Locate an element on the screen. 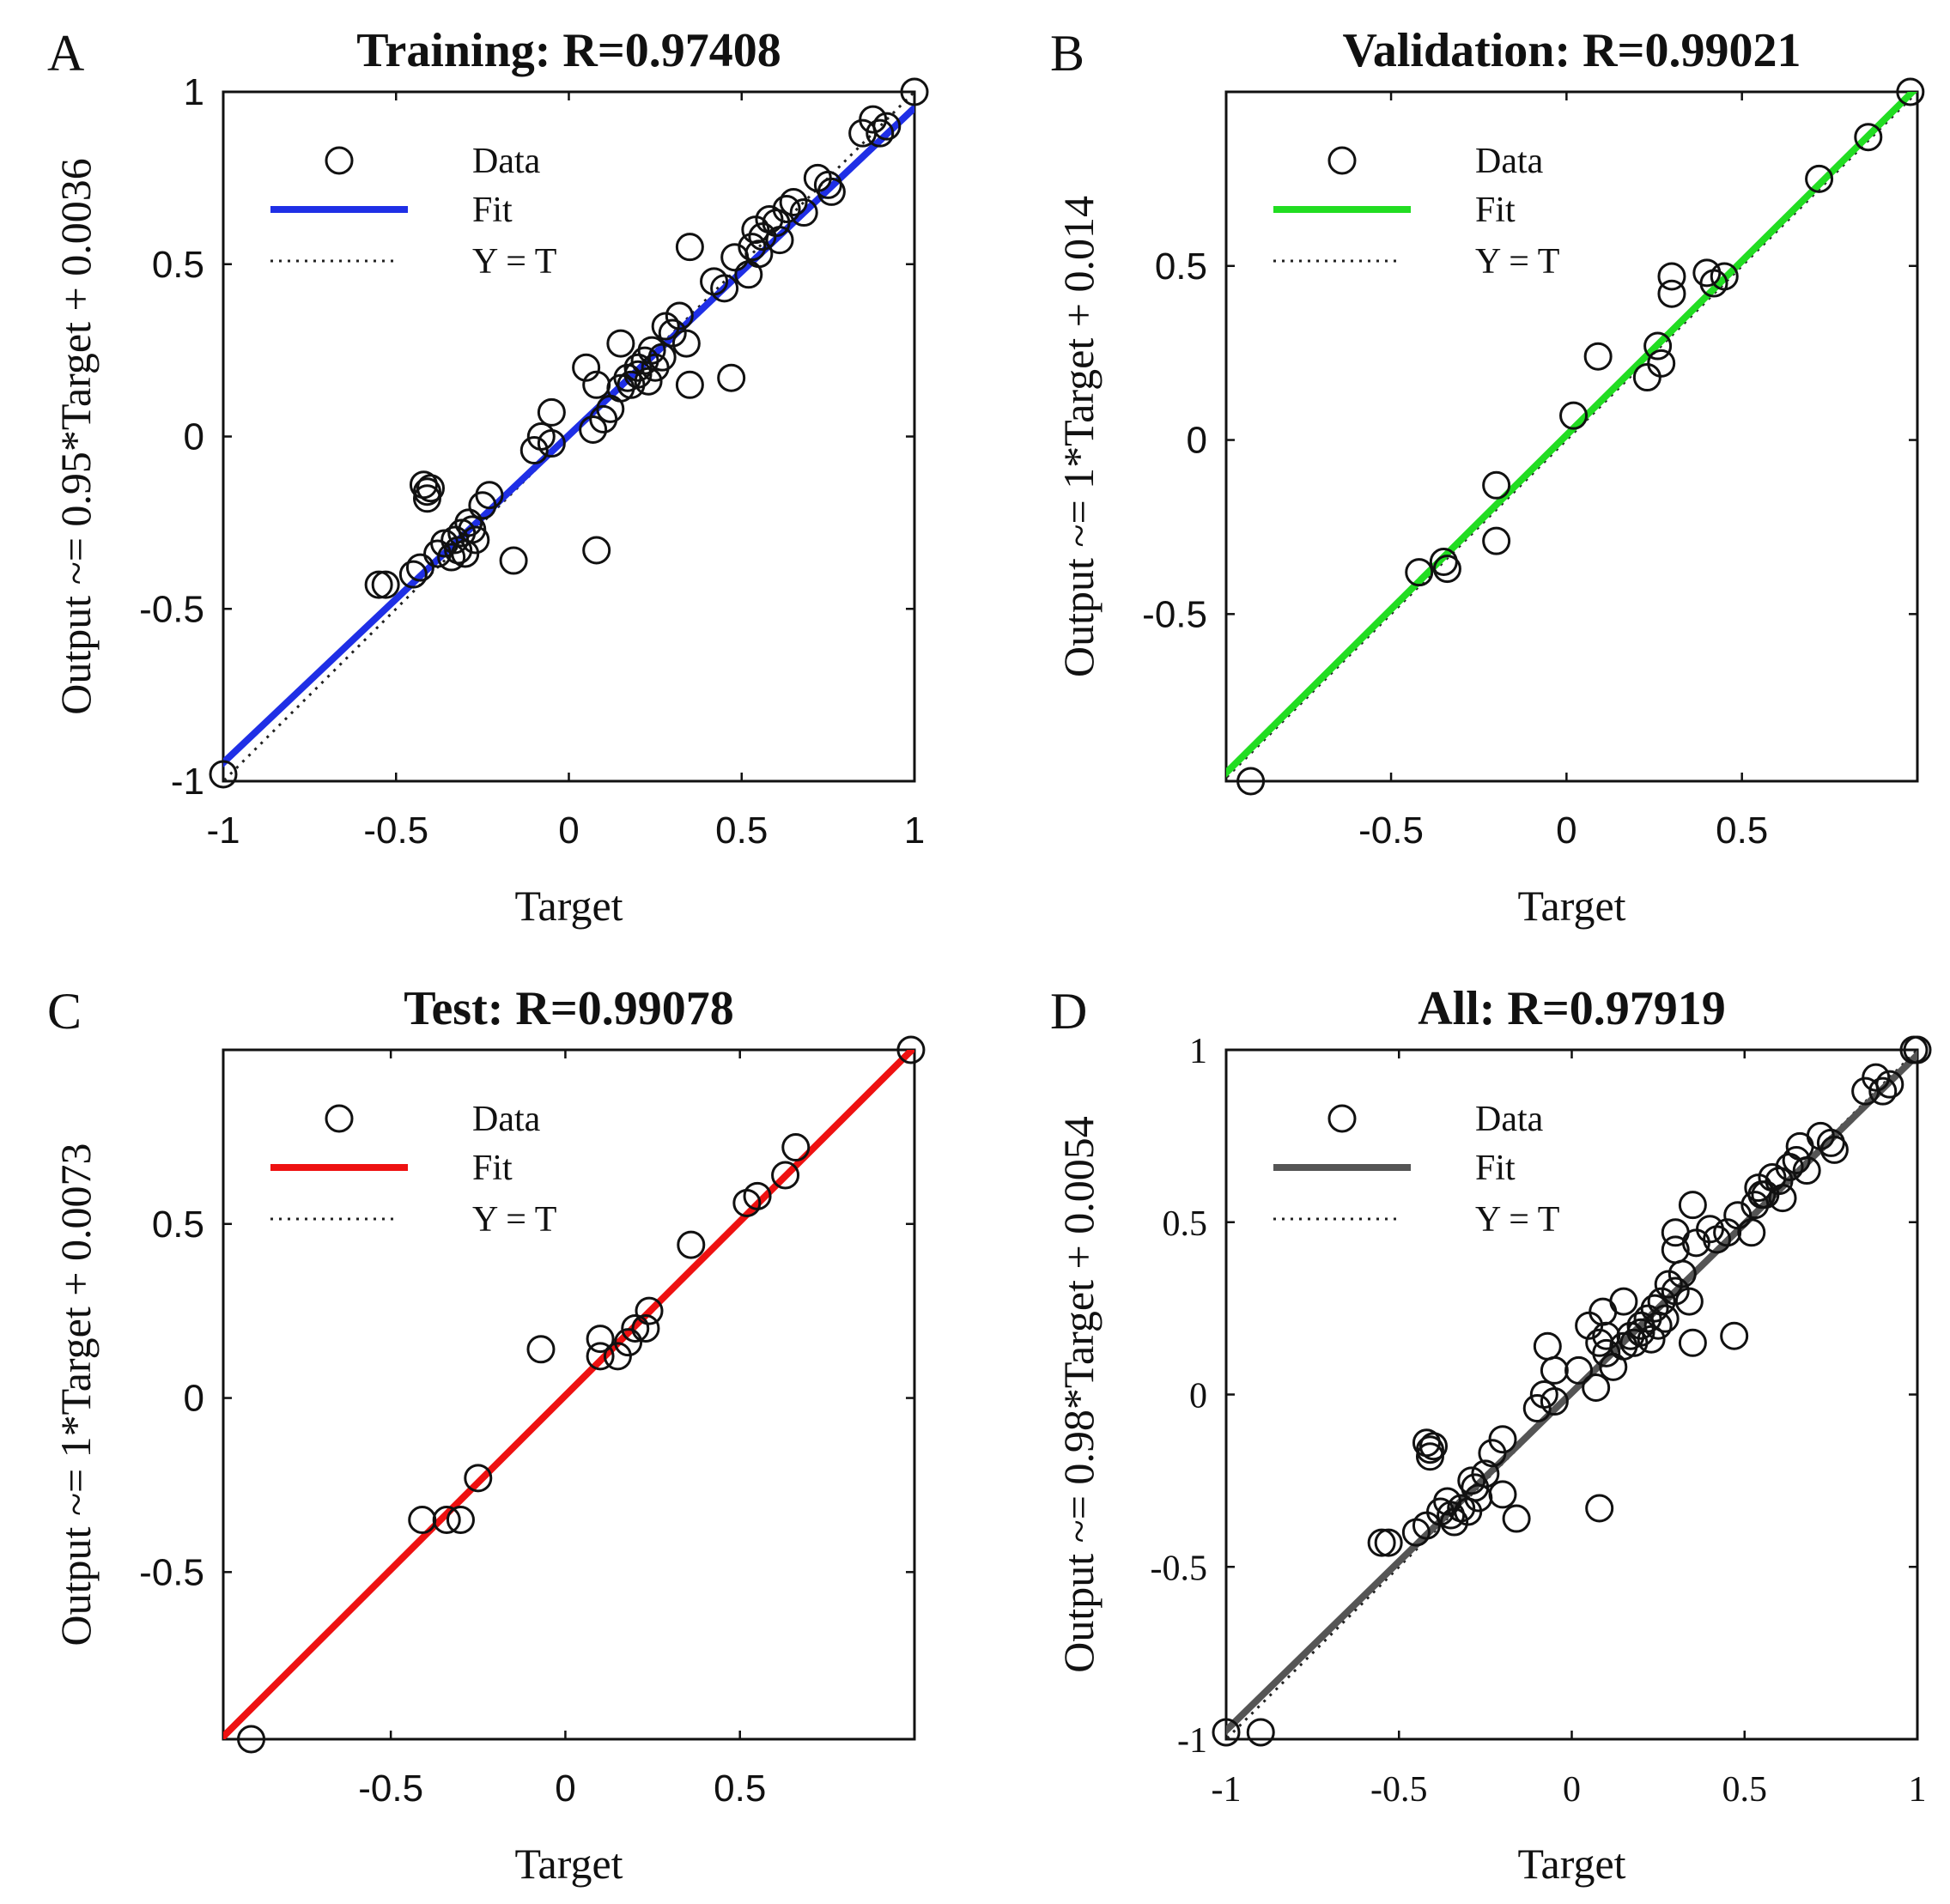  panel-letter: D is located at coordinates (1068, 1011).